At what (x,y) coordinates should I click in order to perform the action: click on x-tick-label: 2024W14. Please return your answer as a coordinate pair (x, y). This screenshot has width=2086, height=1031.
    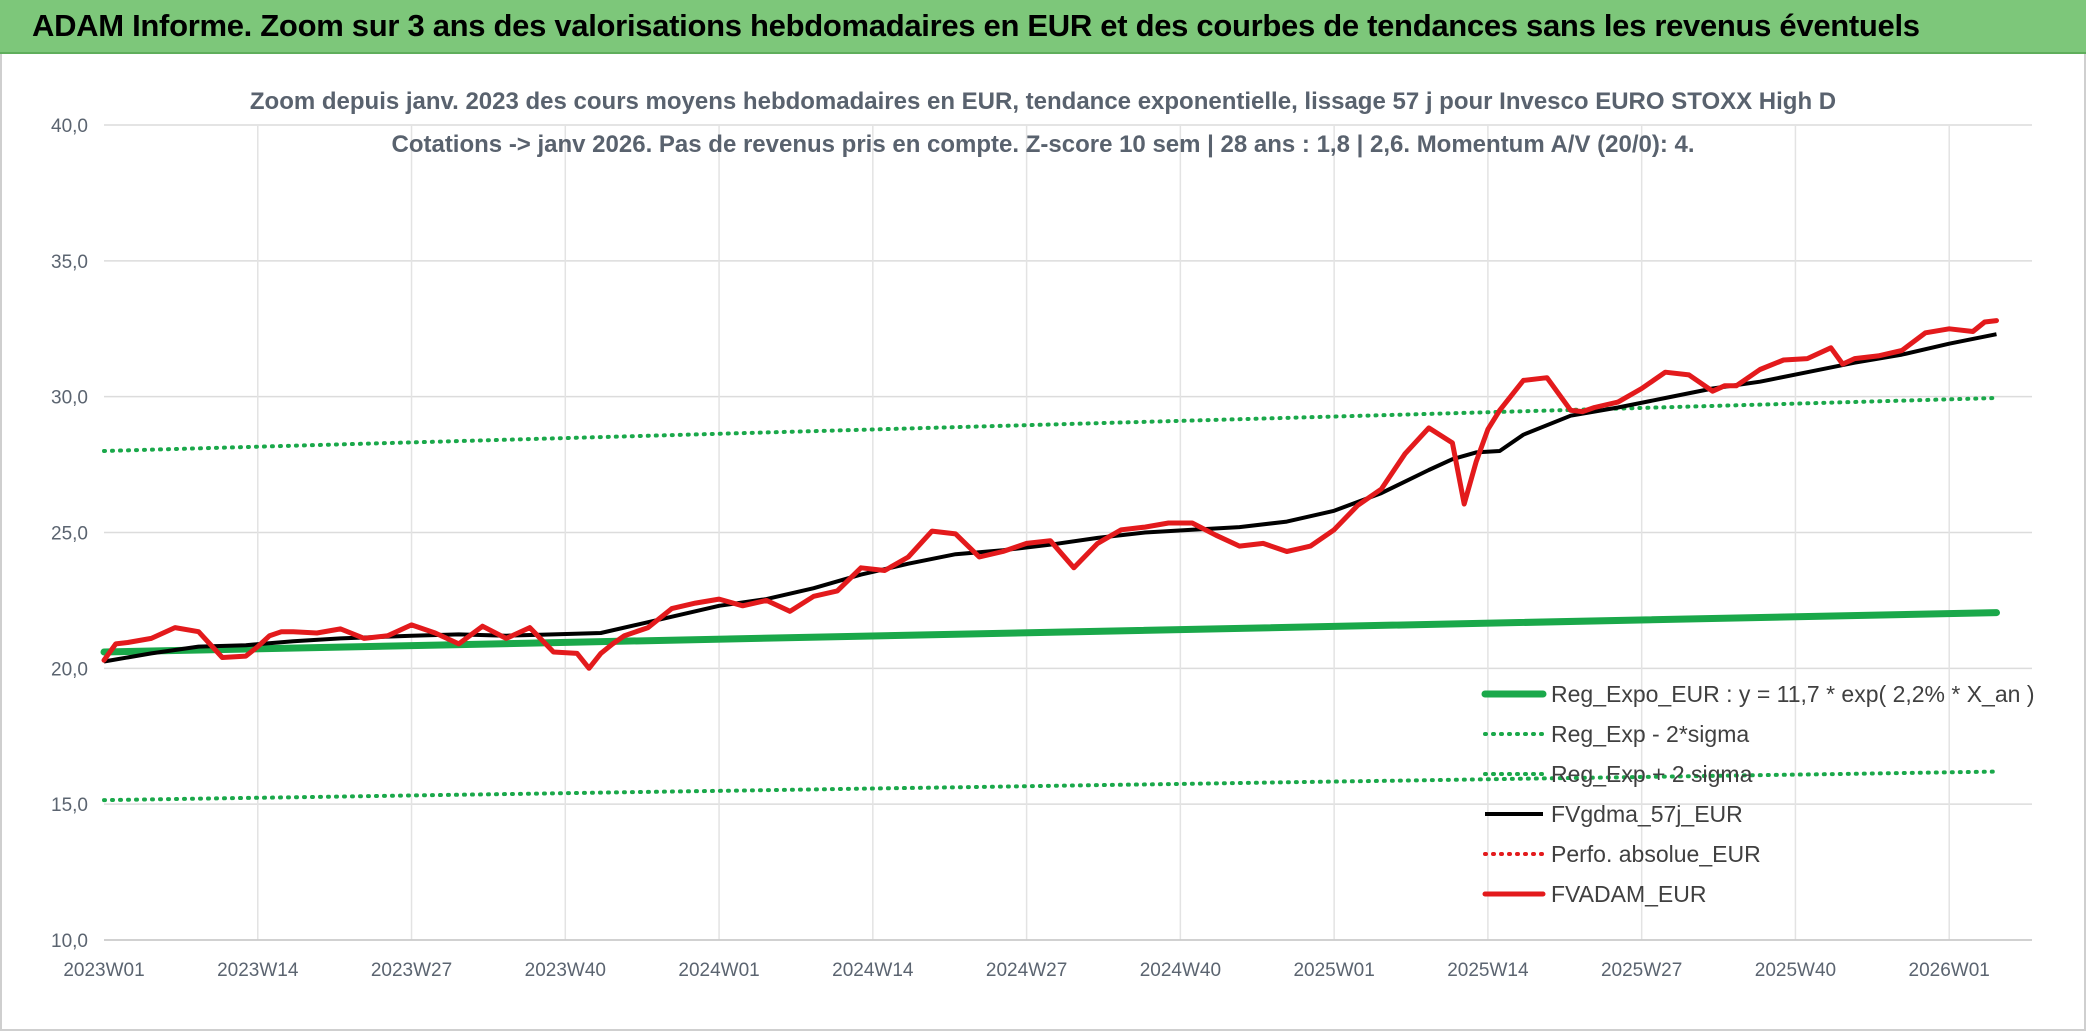
    Looking at the image, I should click on (873, 970).